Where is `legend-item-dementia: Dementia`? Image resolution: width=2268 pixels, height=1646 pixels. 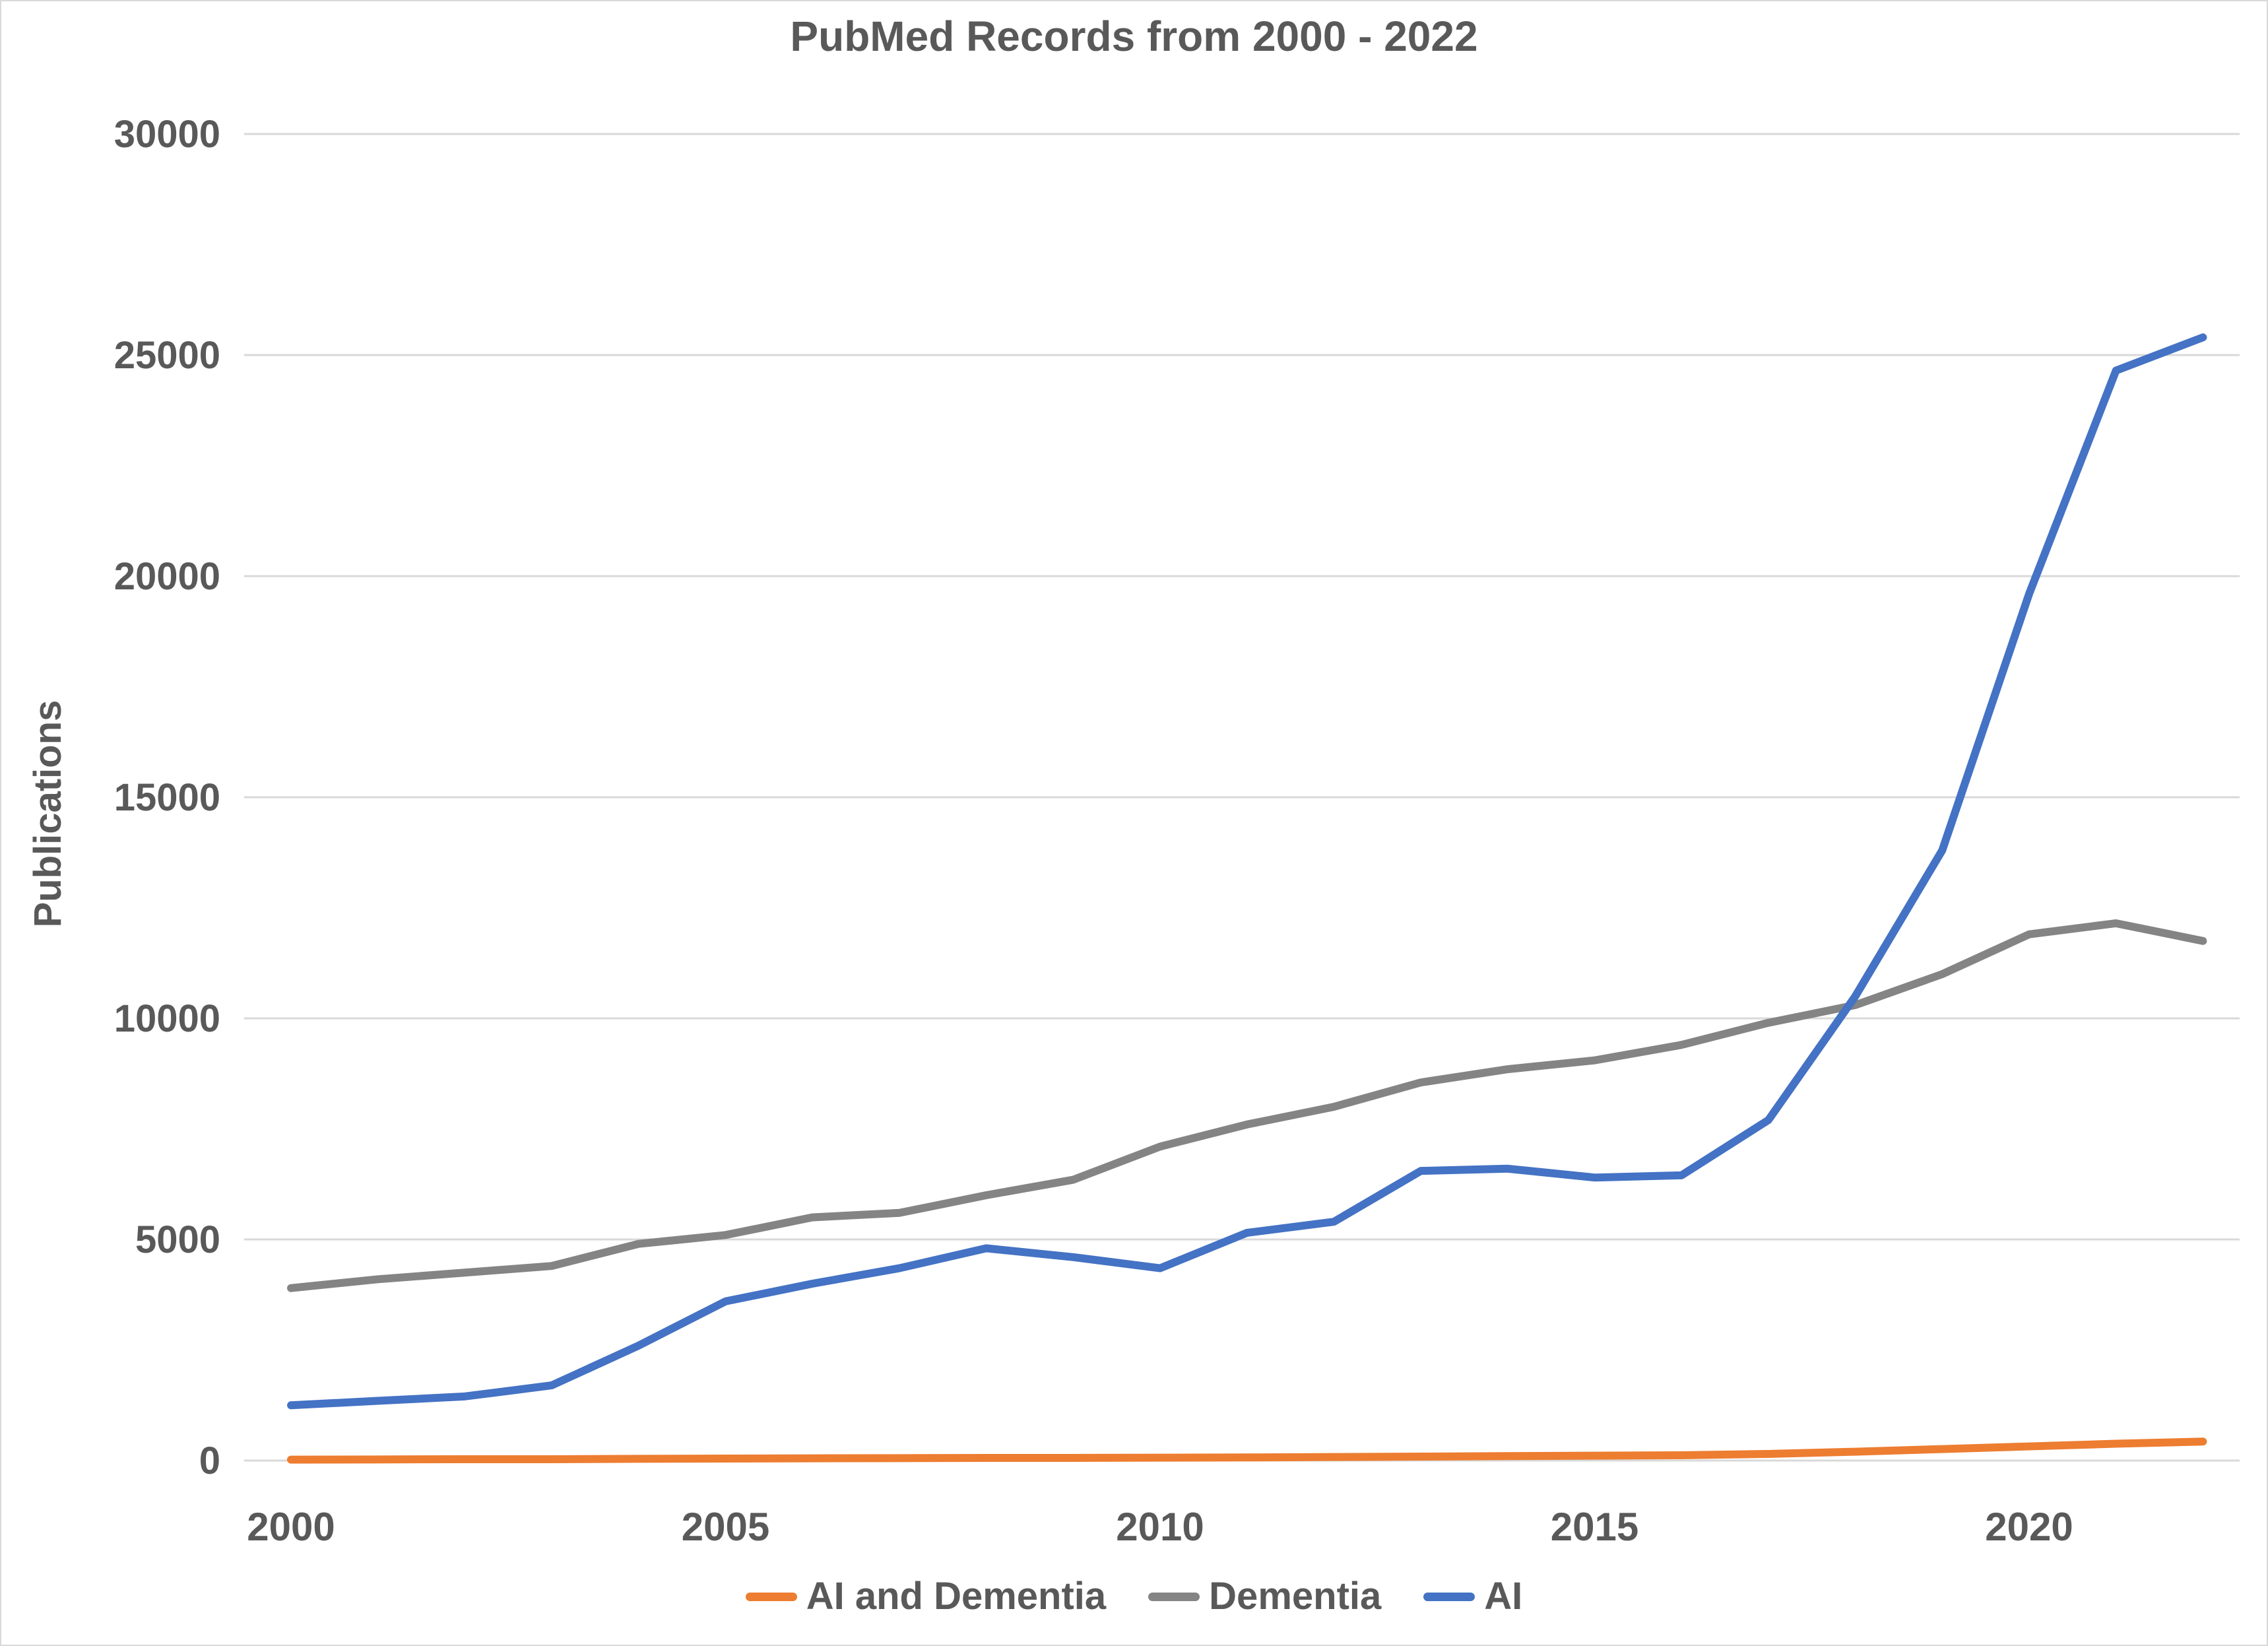
legend-item-dementia: Dementia is located at coordinates (1264, 1596).